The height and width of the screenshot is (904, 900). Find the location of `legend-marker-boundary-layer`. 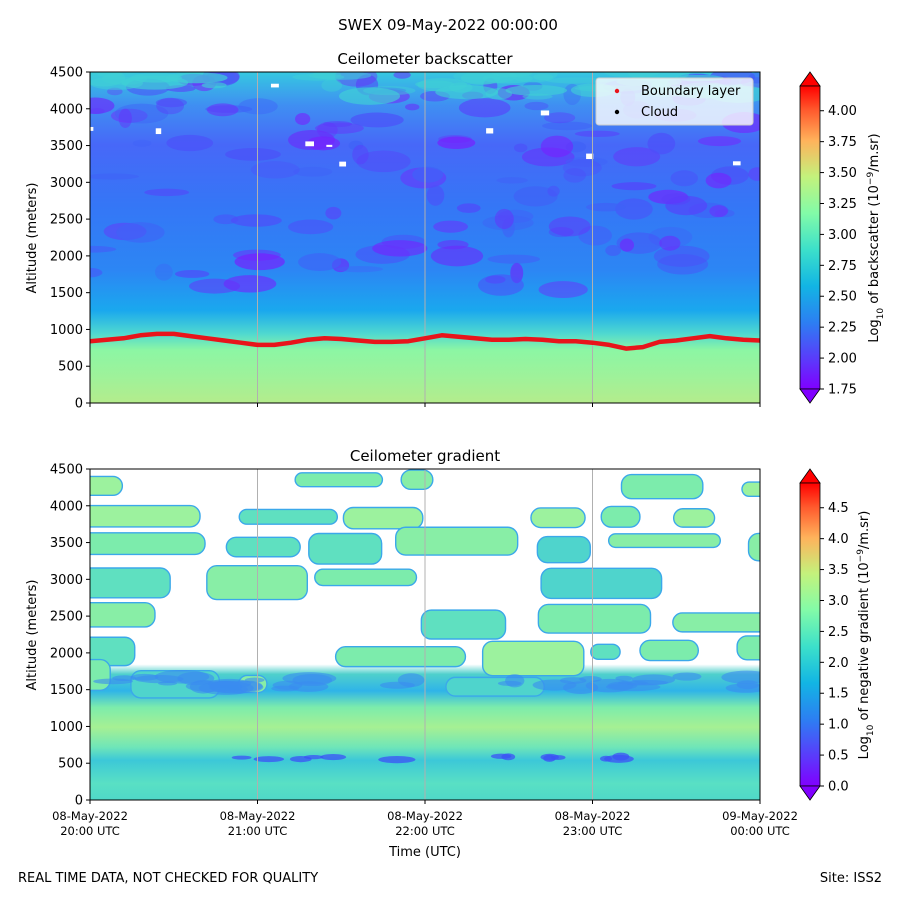

legend-marker-boundary-layer is located at coordinates (617, 91).